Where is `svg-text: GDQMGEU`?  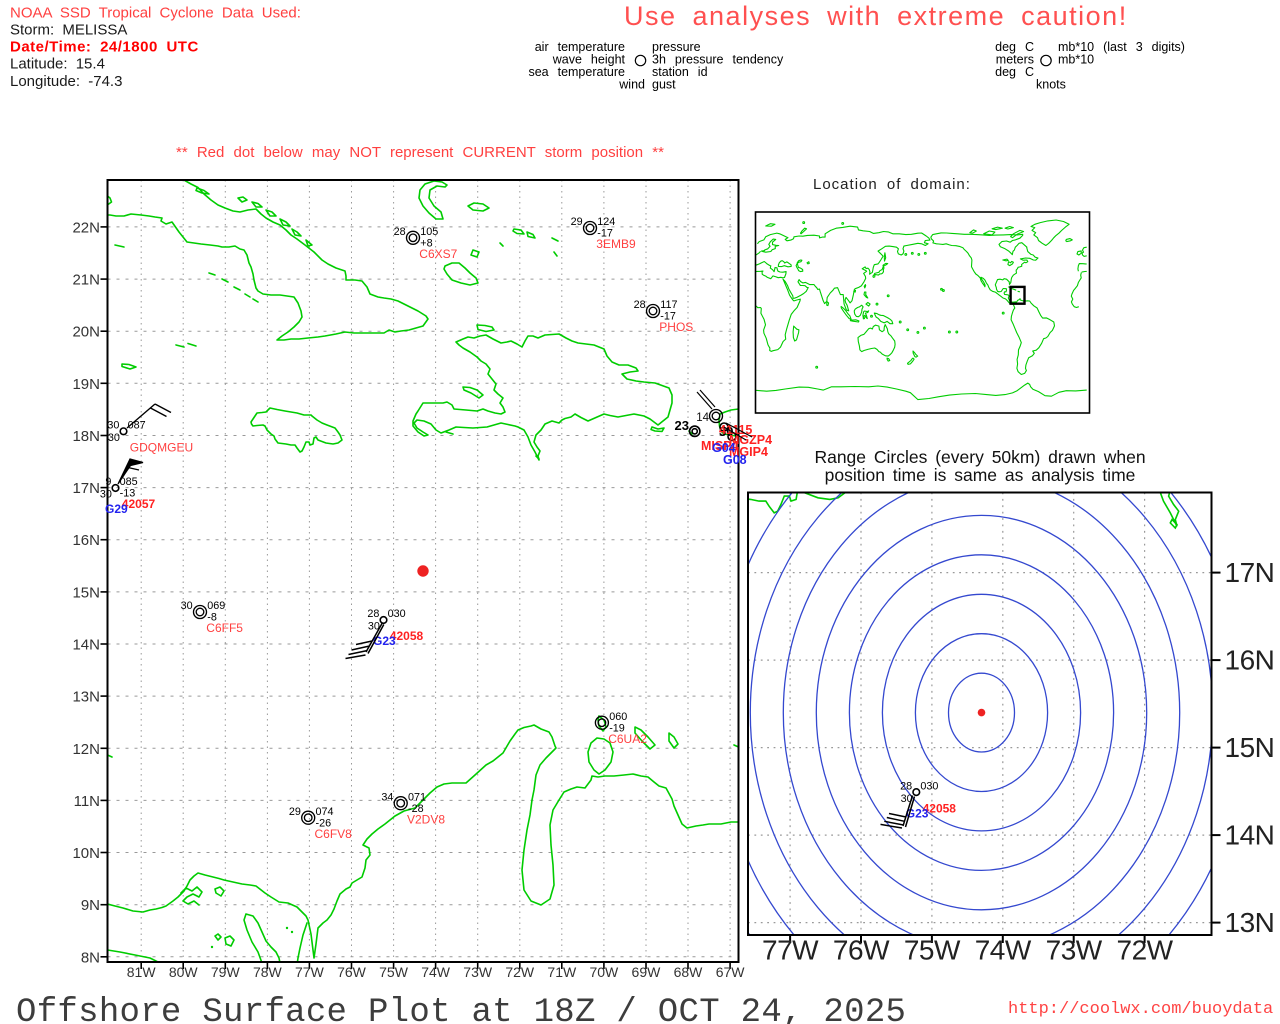 svg-text: GDQMGEU is located at coordinates (161, 448).